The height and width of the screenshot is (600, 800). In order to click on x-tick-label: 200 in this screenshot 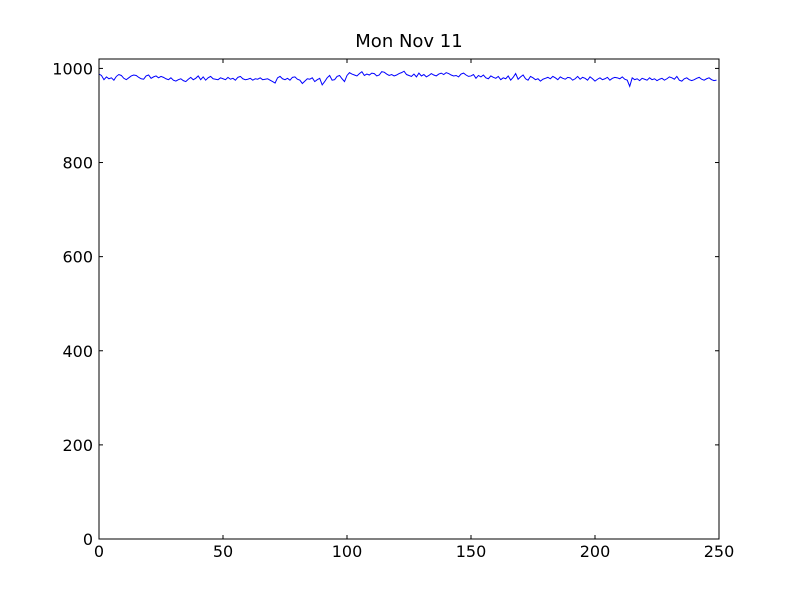, I will do `click(595, 551)`.